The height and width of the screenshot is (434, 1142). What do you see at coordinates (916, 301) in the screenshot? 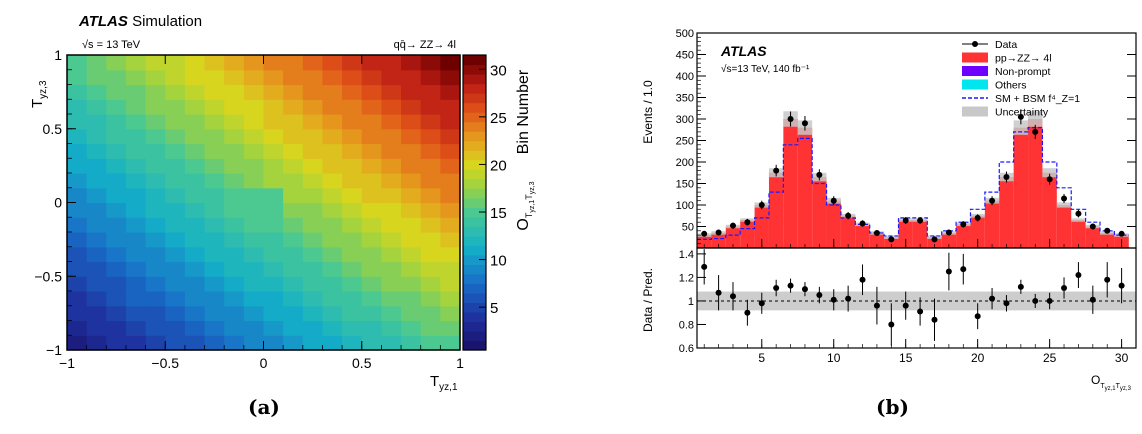
I see `ratio-uncertainty-band` at bounding box center [916, 301].